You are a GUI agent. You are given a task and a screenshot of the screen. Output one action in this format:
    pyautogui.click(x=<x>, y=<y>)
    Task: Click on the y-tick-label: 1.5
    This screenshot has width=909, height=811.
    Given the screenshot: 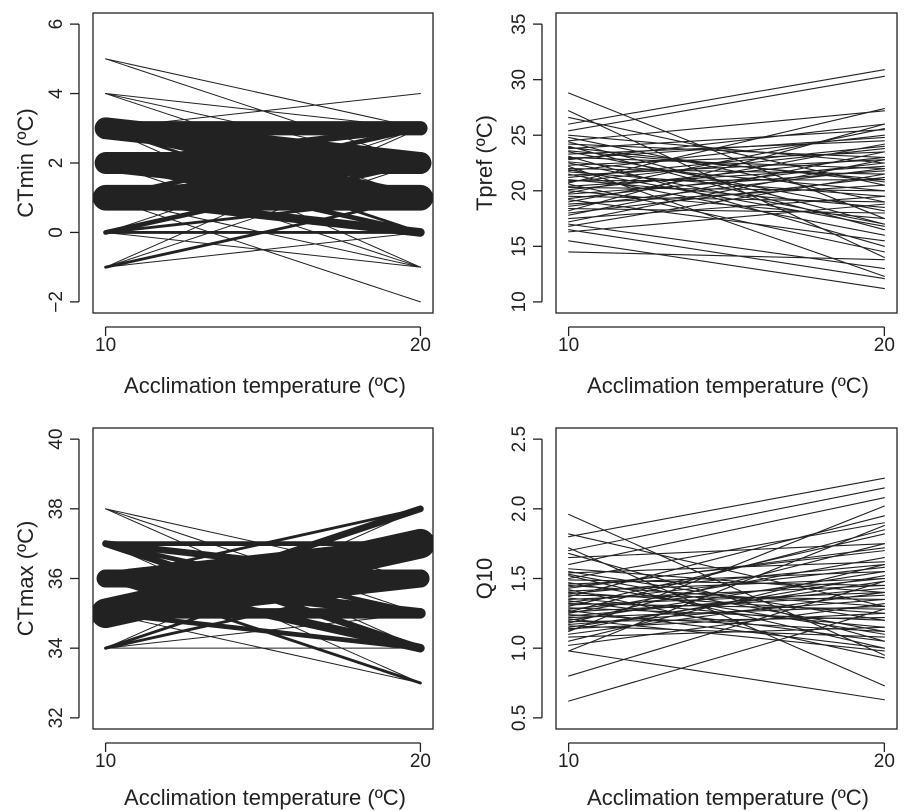 What is the action you would take?
    pyautogui.click(x=519, y=578)
    